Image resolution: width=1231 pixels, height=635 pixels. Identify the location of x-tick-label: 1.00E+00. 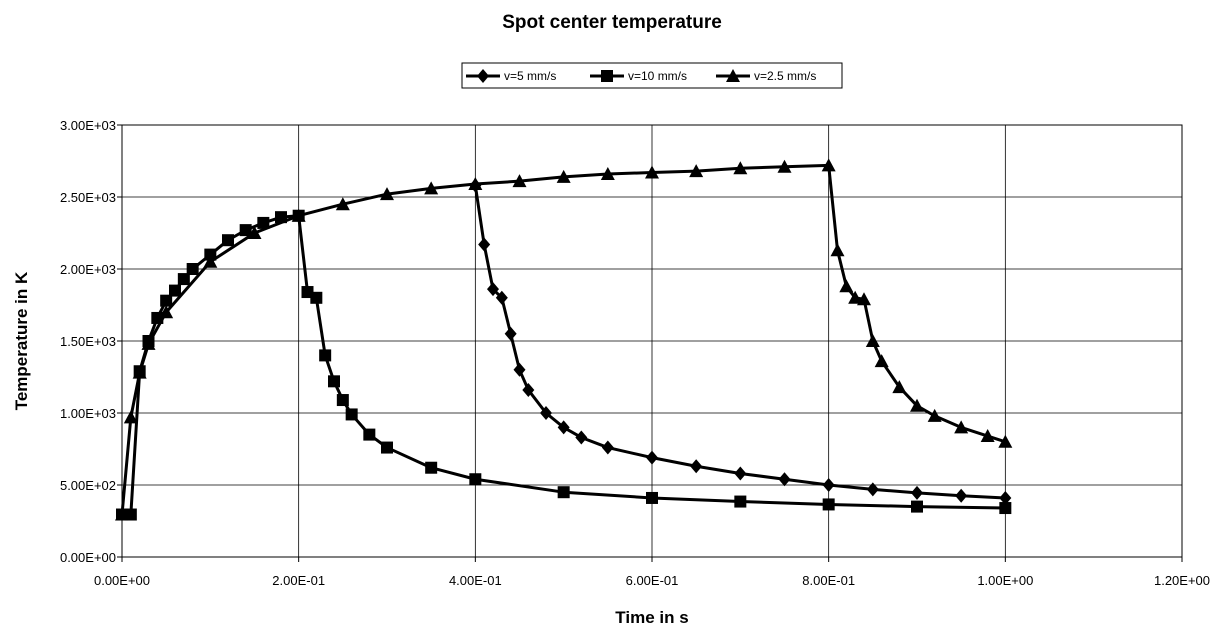
(1005, 580).